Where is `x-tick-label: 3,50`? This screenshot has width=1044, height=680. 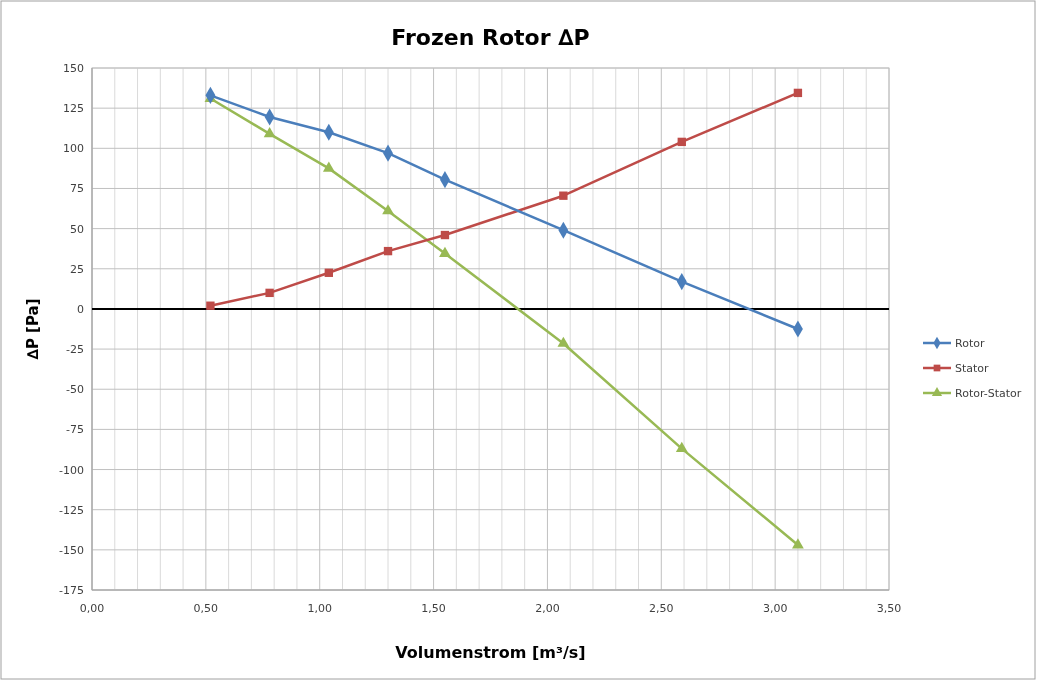 x-tick-label: 3,50 is located at coordinates (889, 608).